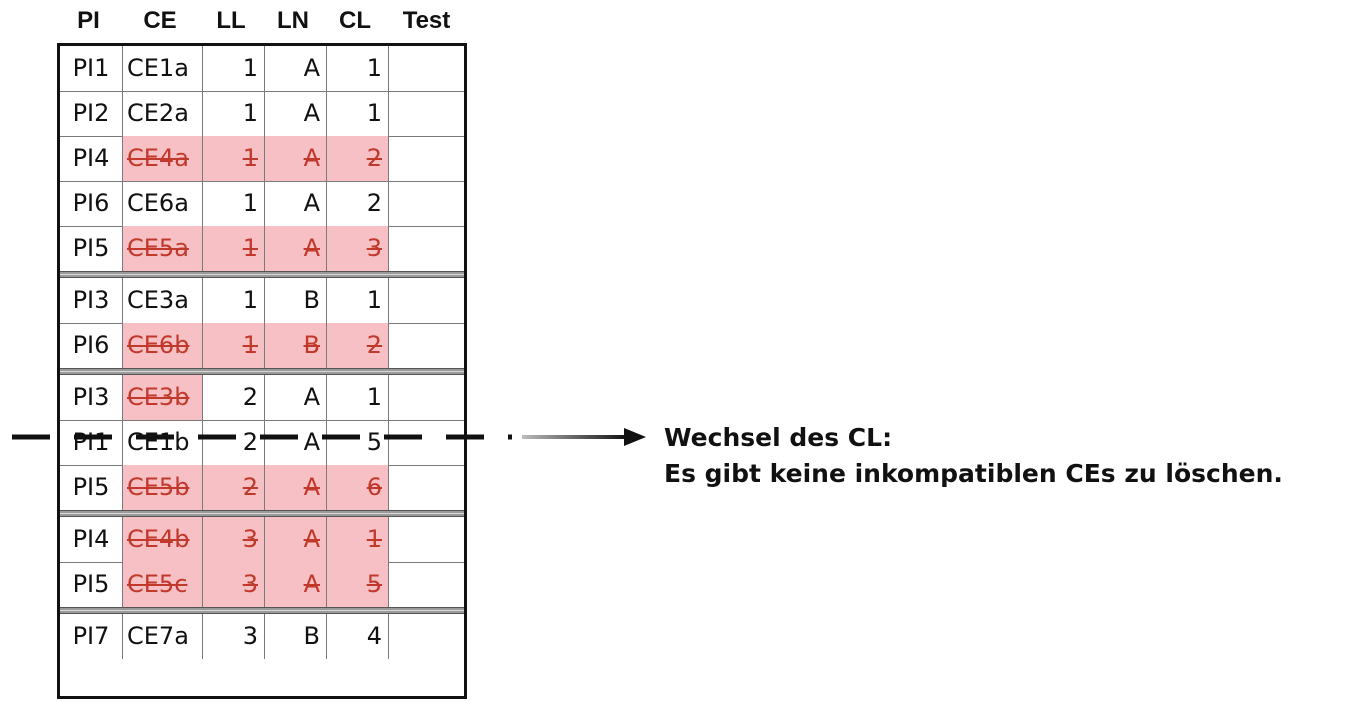 The height and width of the screenshot is (705, 1372). Describe the element at coordinates (163, 158) in the screenshot. I see `cell-ce: CE4a` at that location.